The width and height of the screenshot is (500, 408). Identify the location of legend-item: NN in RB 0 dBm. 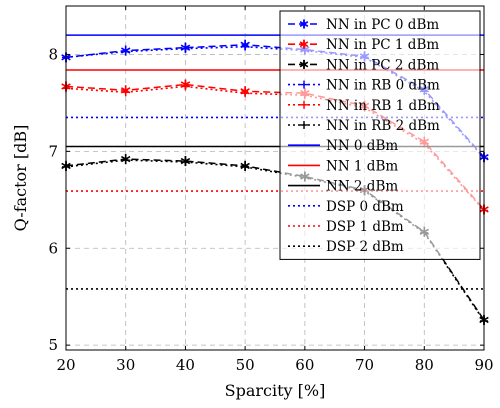
(364, 86).